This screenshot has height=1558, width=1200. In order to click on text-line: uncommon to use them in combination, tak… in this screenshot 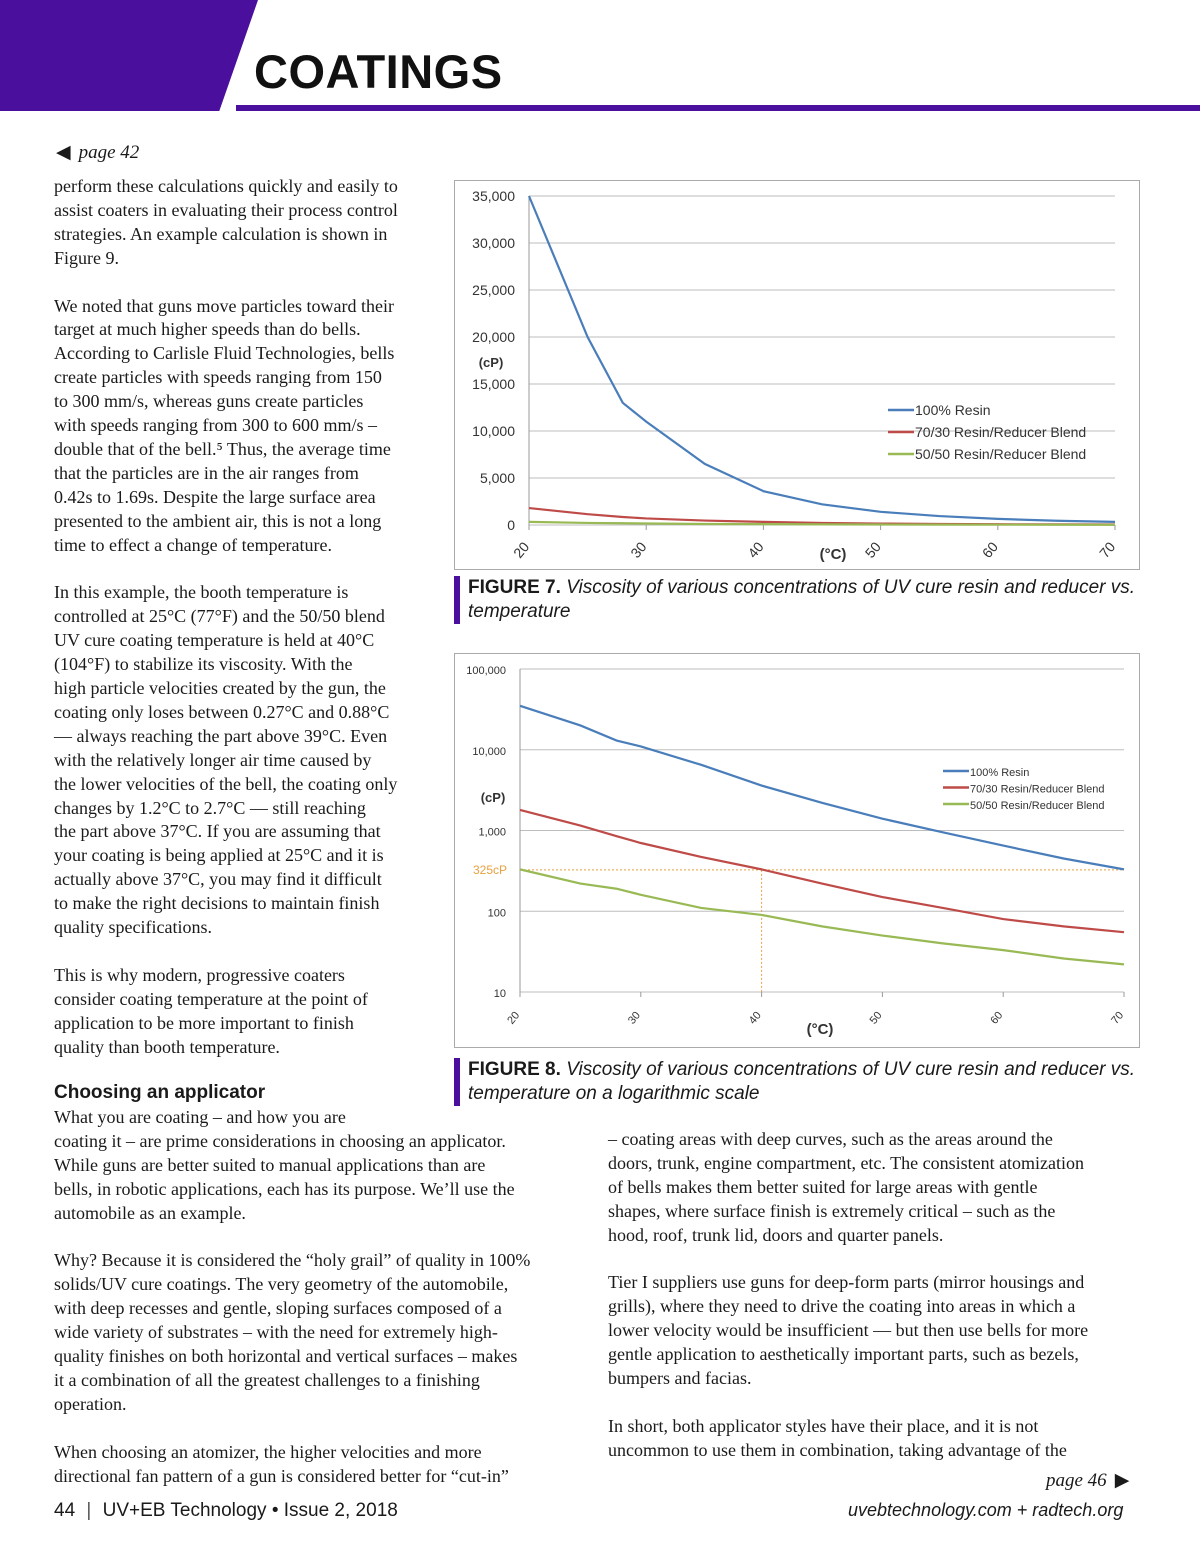, I will do `click(837, 1449)`.